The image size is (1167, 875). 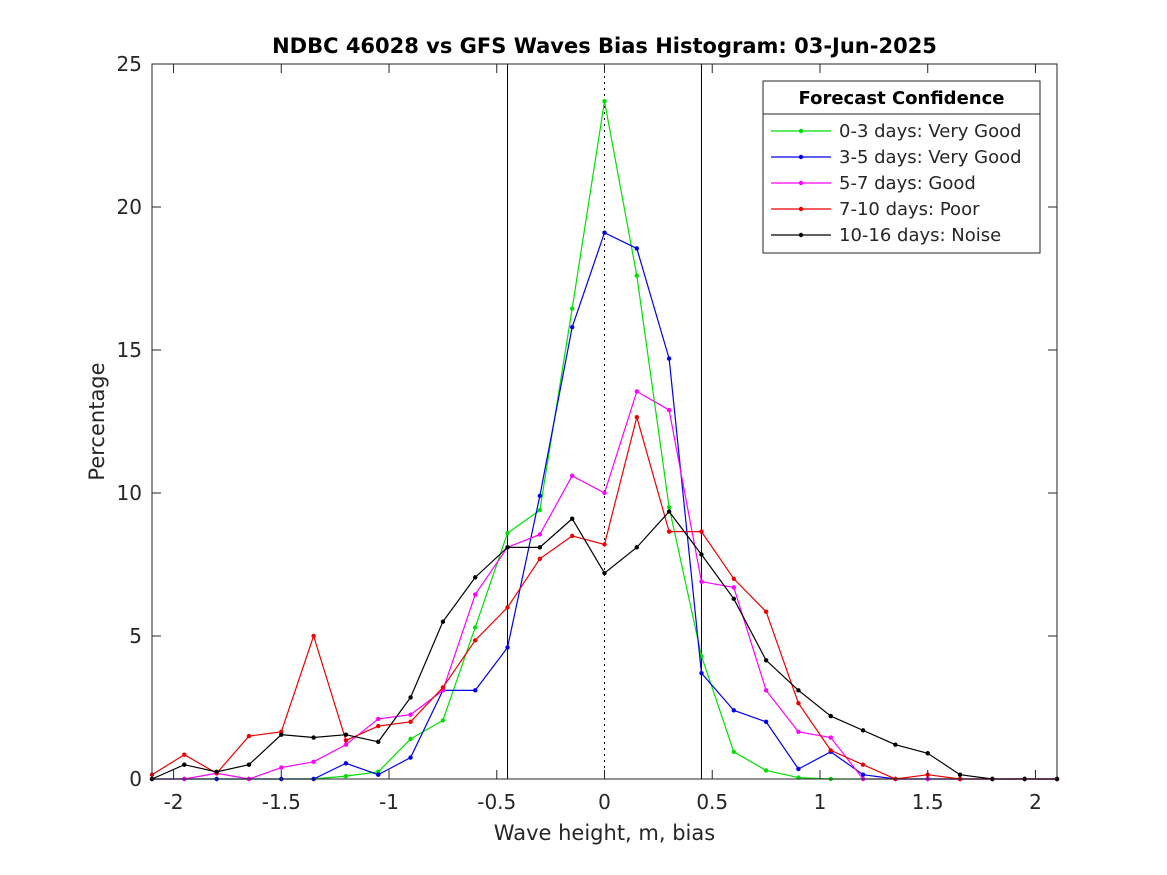 What do you see at coordinates (928, 802) in the screenshot?
I see `x-tick-label: 1.5` at bounding box center [928, 802].